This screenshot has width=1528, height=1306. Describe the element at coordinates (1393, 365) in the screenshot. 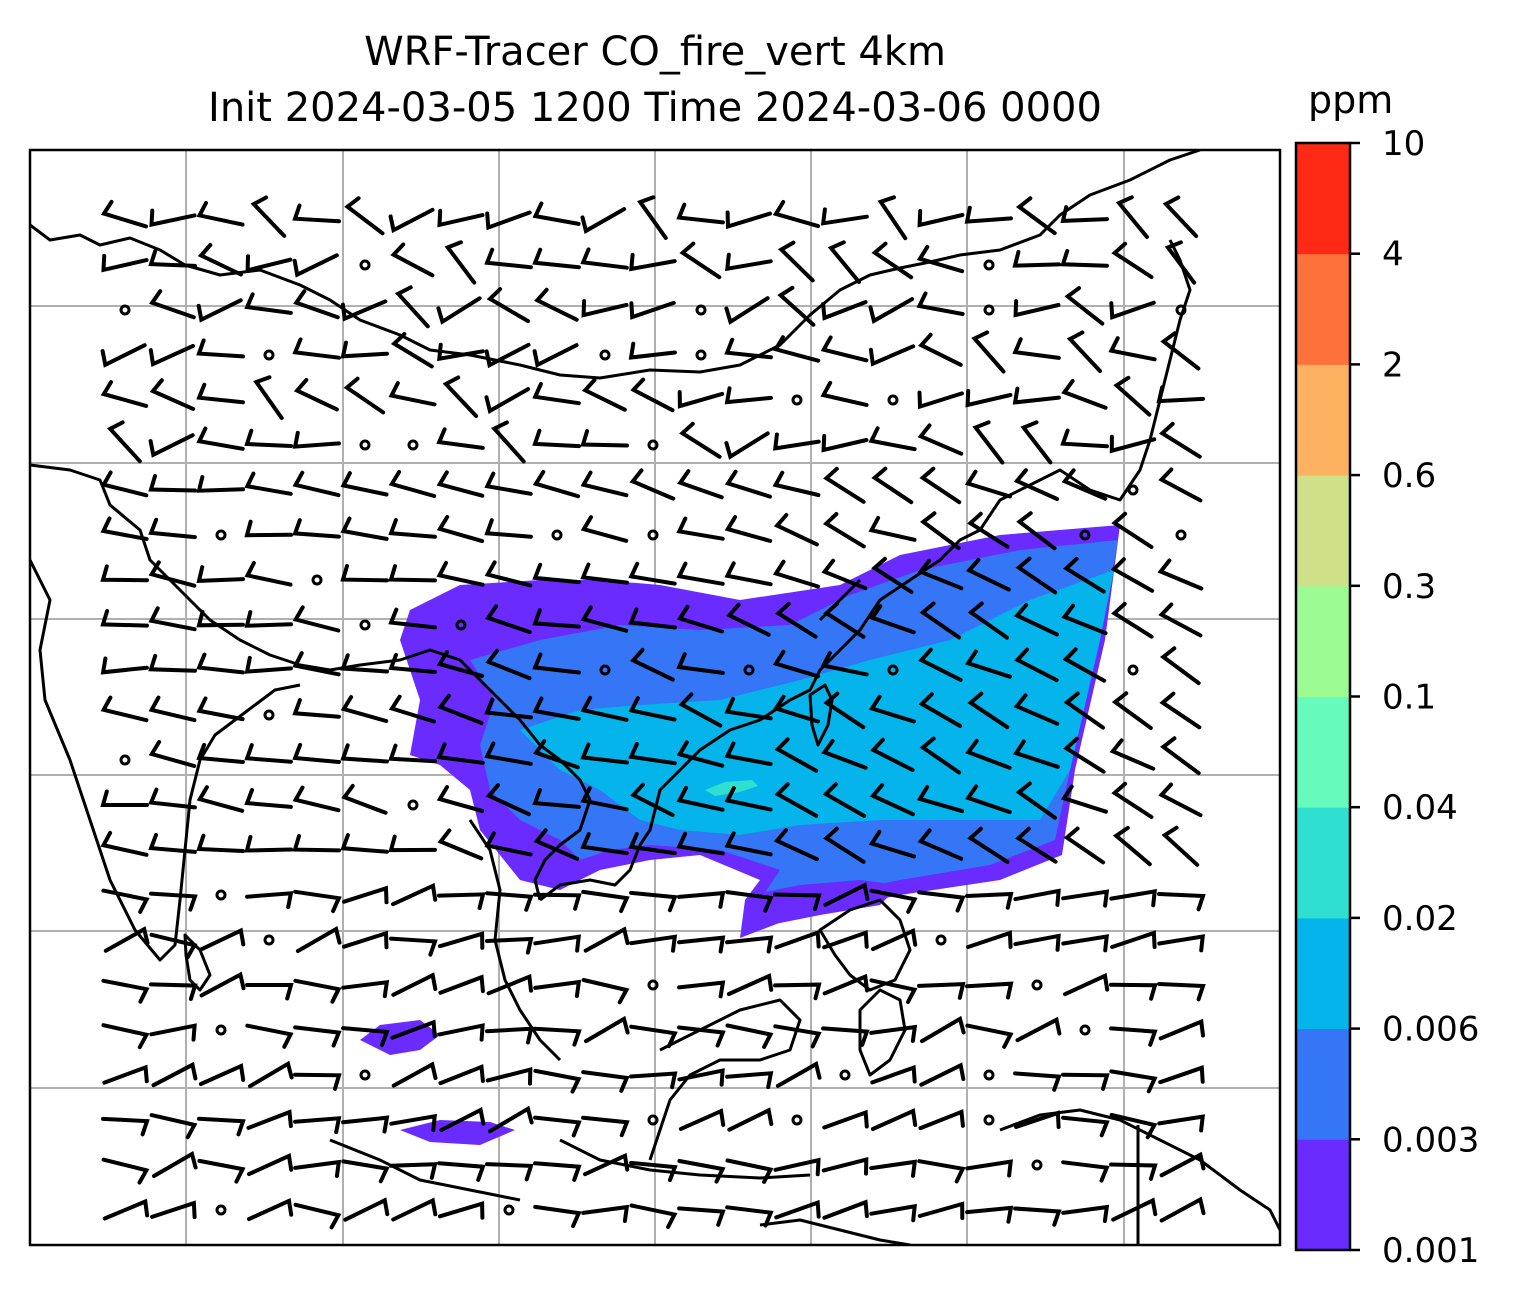

I see `colorbar-tick-label: 2` at that location.